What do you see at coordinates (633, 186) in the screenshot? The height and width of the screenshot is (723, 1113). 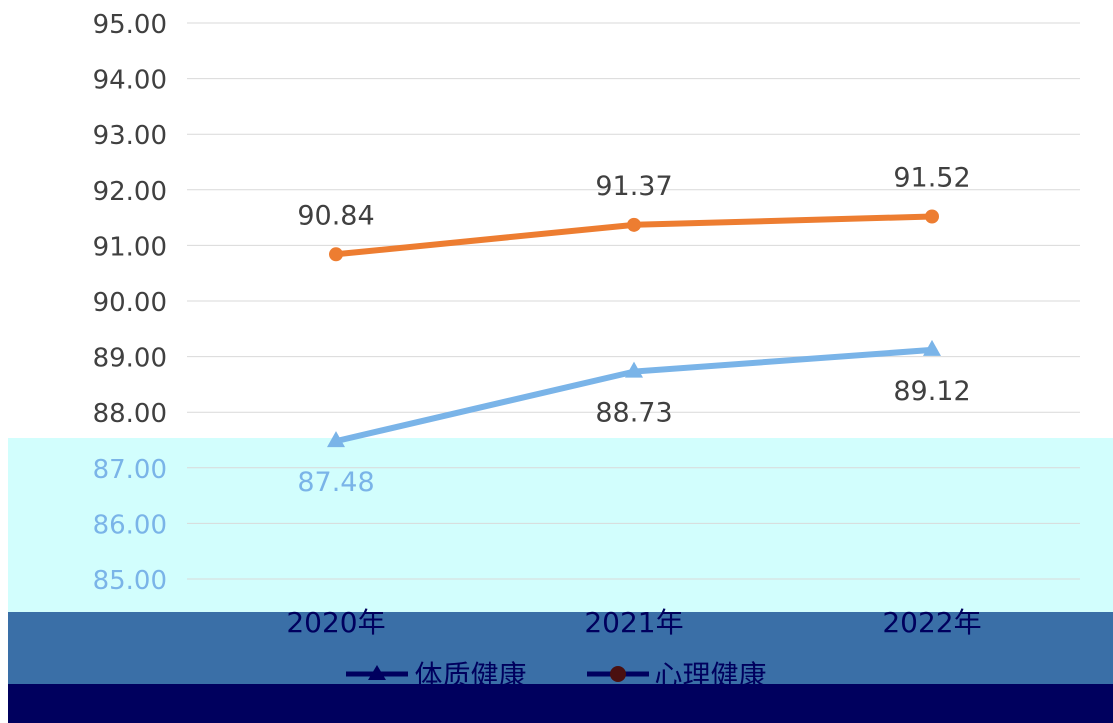 I see `data-label: 91.37` at bounding box center [633, 186].